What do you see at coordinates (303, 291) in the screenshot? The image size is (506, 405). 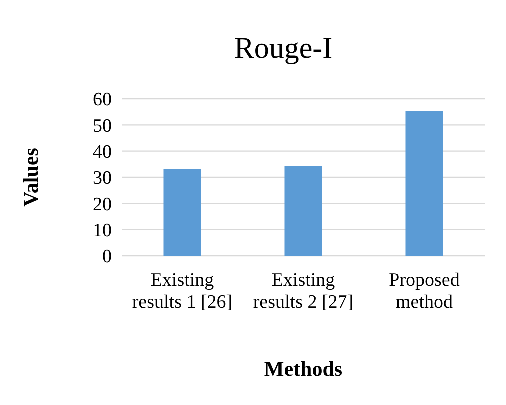 I see `x-tick-label: Existing results 2 [27]` at bounding box center [303, 291].